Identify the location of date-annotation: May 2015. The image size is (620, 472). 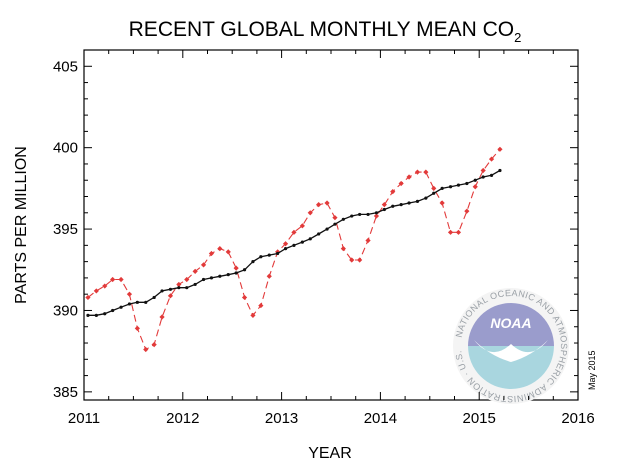
(592, 370).